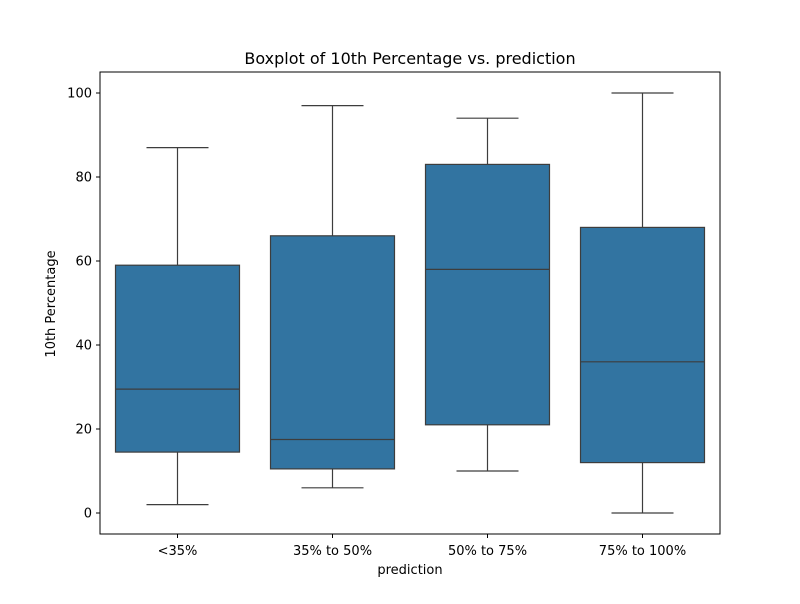 This screenshot has width=800, height=604. What do you see at coordinates (178, 551) in the screenshot?
I see `x-tick-label: <35%` at bounding box center [178, 551].